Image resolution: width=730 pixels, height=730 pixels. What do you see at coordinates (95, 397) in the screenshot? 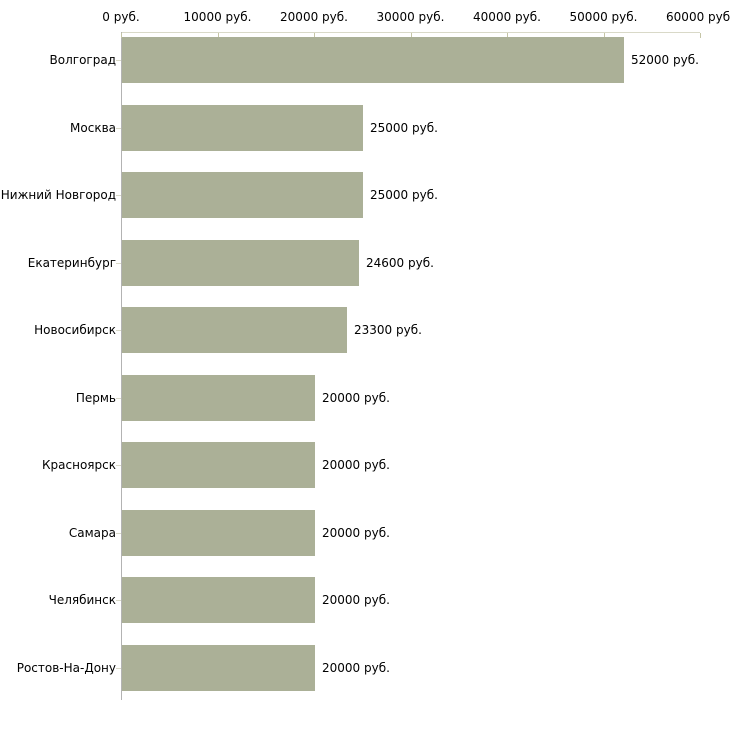
I see `category-label: Пермь` at bounding box center [95, 397].